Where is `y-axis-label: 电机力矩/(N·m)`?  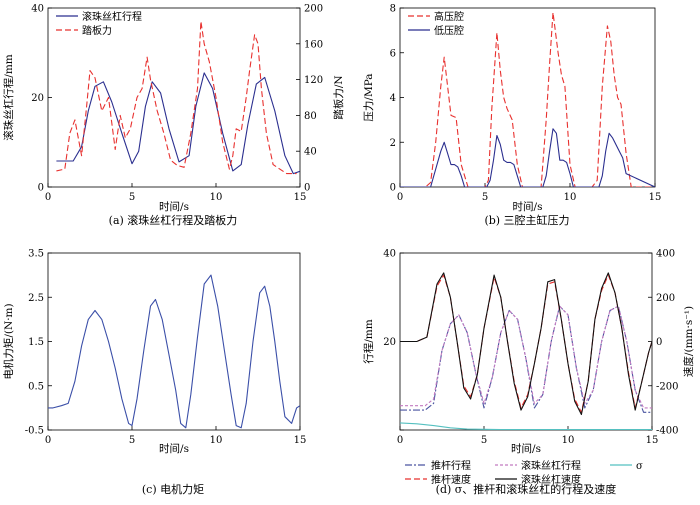 y-axis-label: 电机力矩/(N·m) is located at coordinates (8, 341).